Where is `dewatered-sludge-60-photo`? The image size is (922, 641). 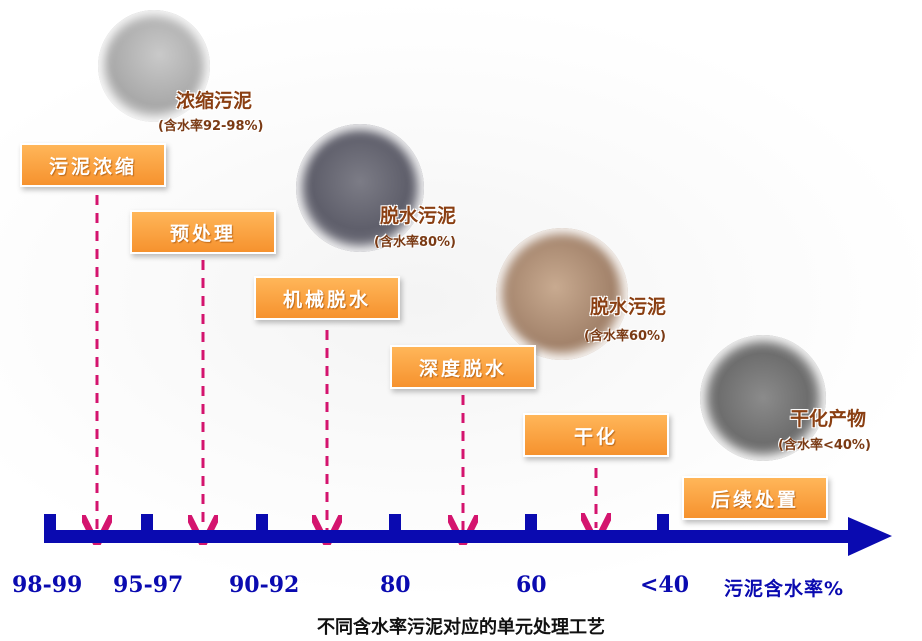 dewatered-sludge-60-photo is located at coordinates (562, 294).